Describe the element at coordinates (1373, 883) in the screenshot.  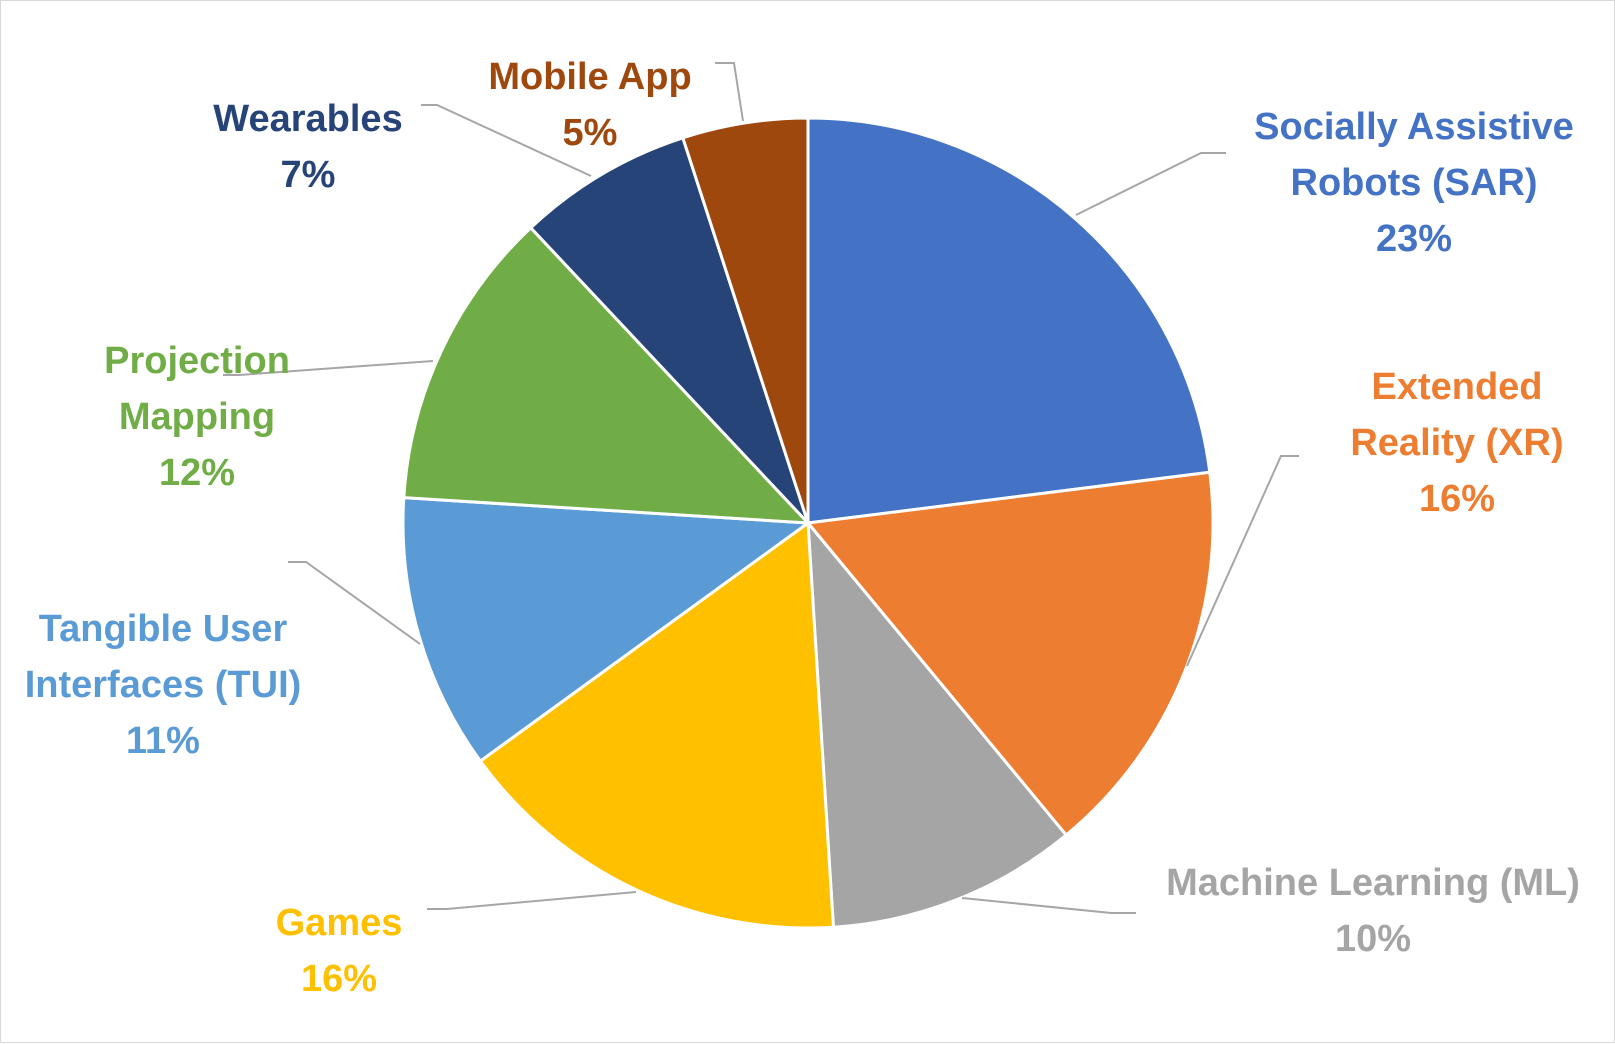
I see `data-label-category: Machine Learning (ML)` at that location.